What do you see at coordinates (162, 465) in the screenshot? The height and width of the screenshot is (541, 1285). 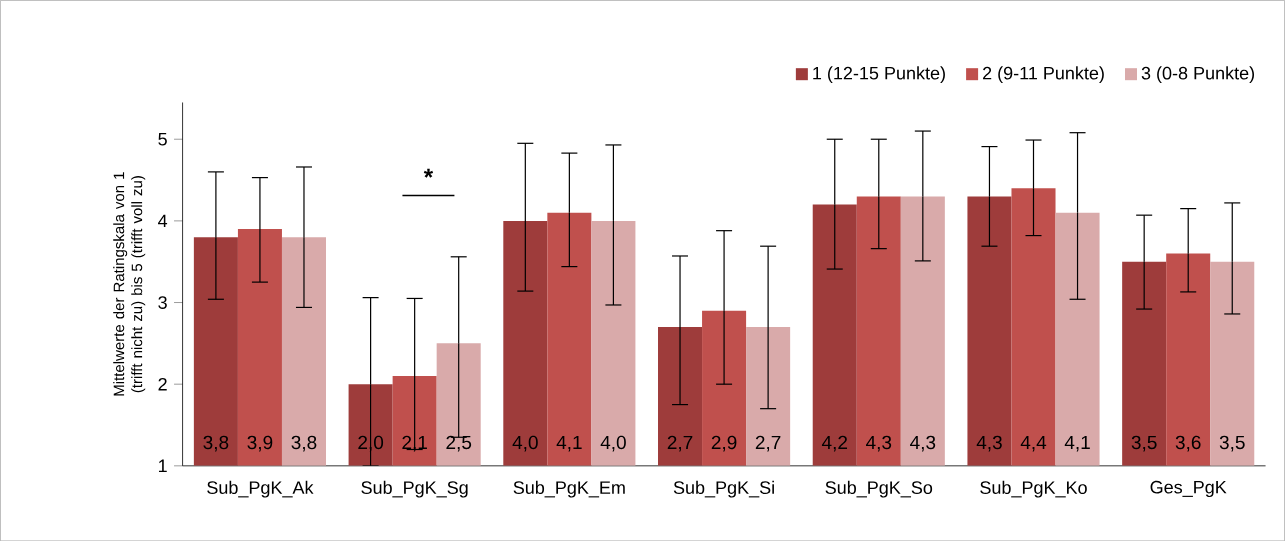 I see `y-tick-label: 1` at bounding box center [162, 465].